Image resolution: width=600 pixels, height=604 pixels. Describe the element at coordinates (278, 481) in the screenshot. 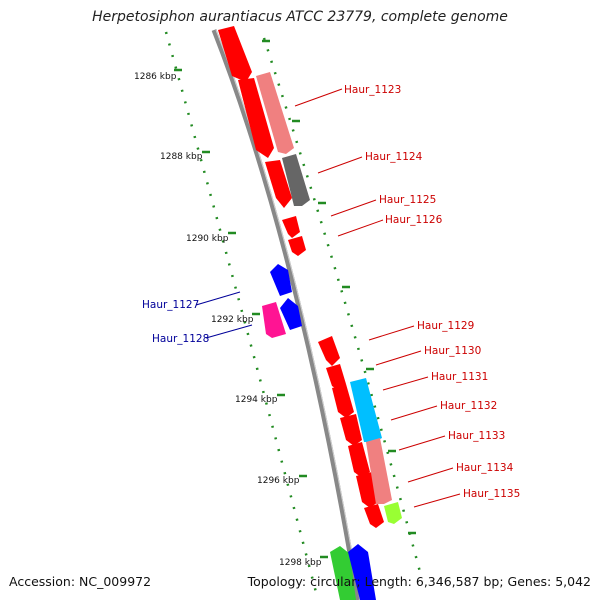

I see `ruler-tick-label: 1296 kbp` at that location.